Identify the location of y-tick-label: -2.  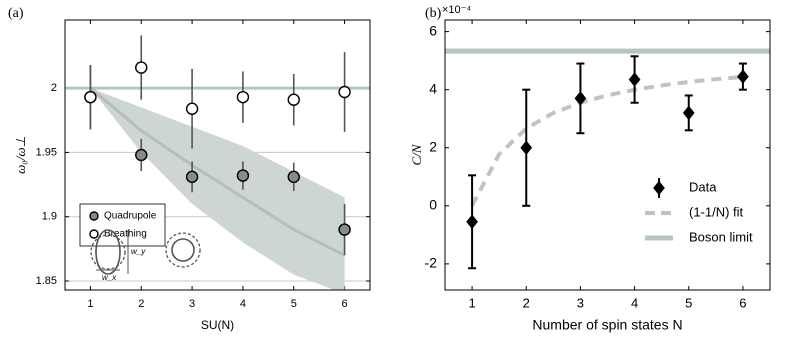
(431, 263).